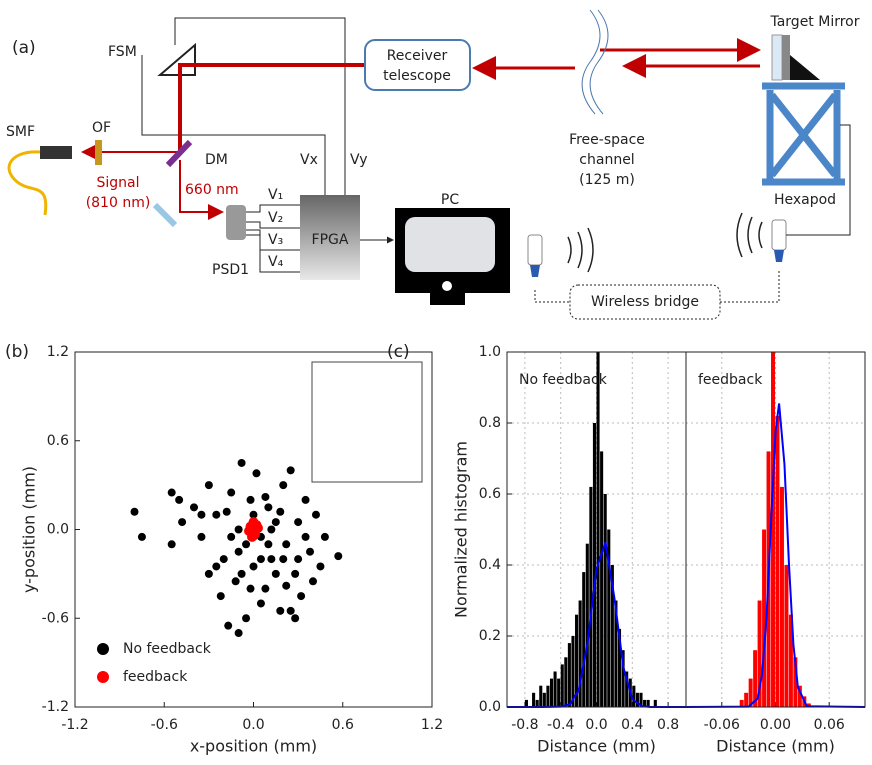 The image size is (872, 765). I want to click on x-tick-label: -1.2, so click(74, 725).